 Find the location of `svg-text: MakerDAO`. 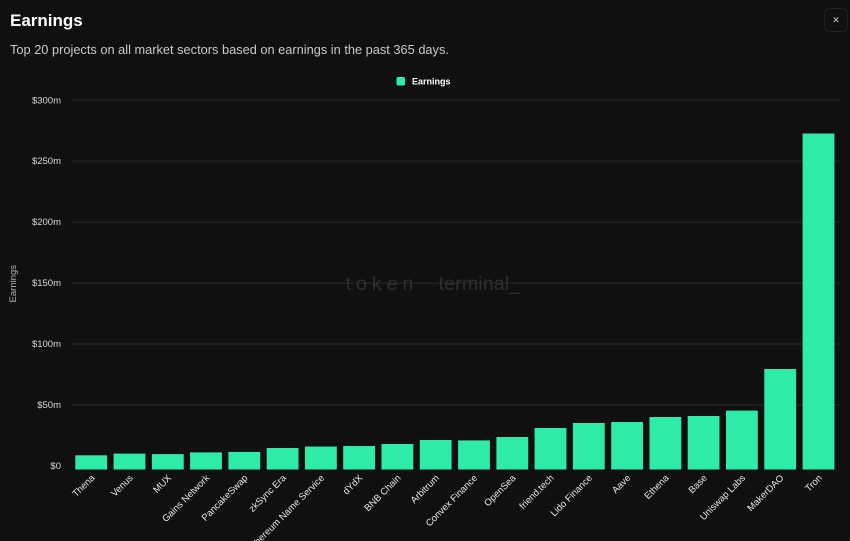

svg-text: MakerDAO is located at coordinates (765, 493).